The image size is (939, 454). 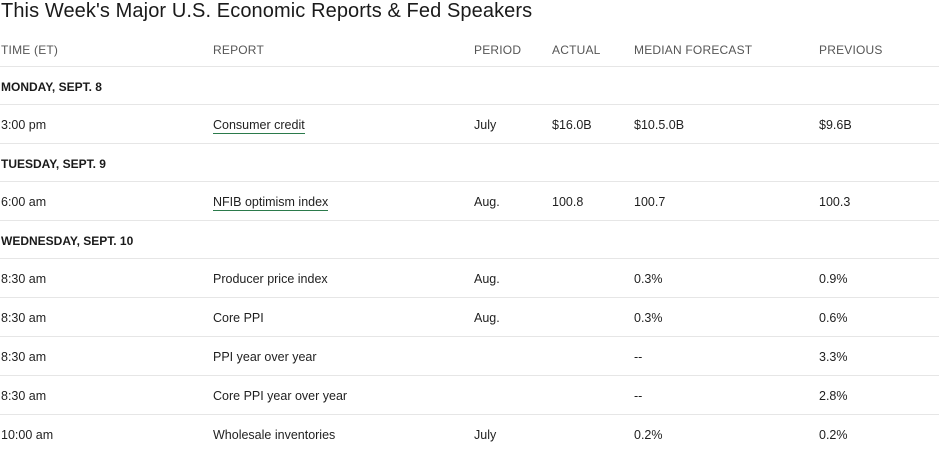 I want to click on previous-cell: 100.3, so click(x=835, y=202).